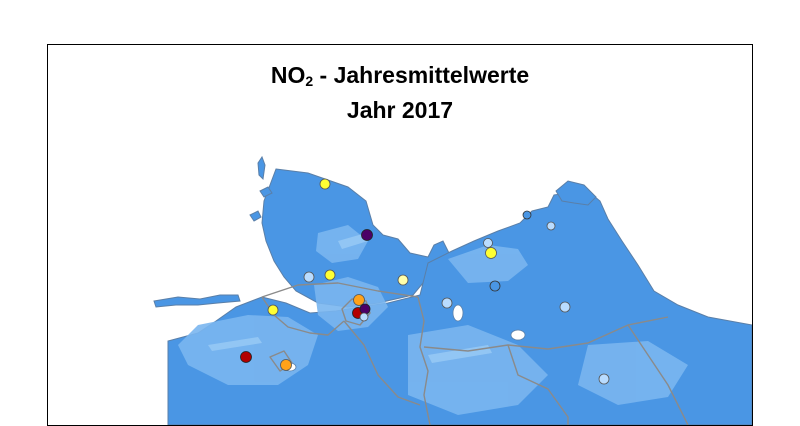  Describe the element at coordinates (518, 335) in the screenshot. I see `lake-mueritz` at that location.